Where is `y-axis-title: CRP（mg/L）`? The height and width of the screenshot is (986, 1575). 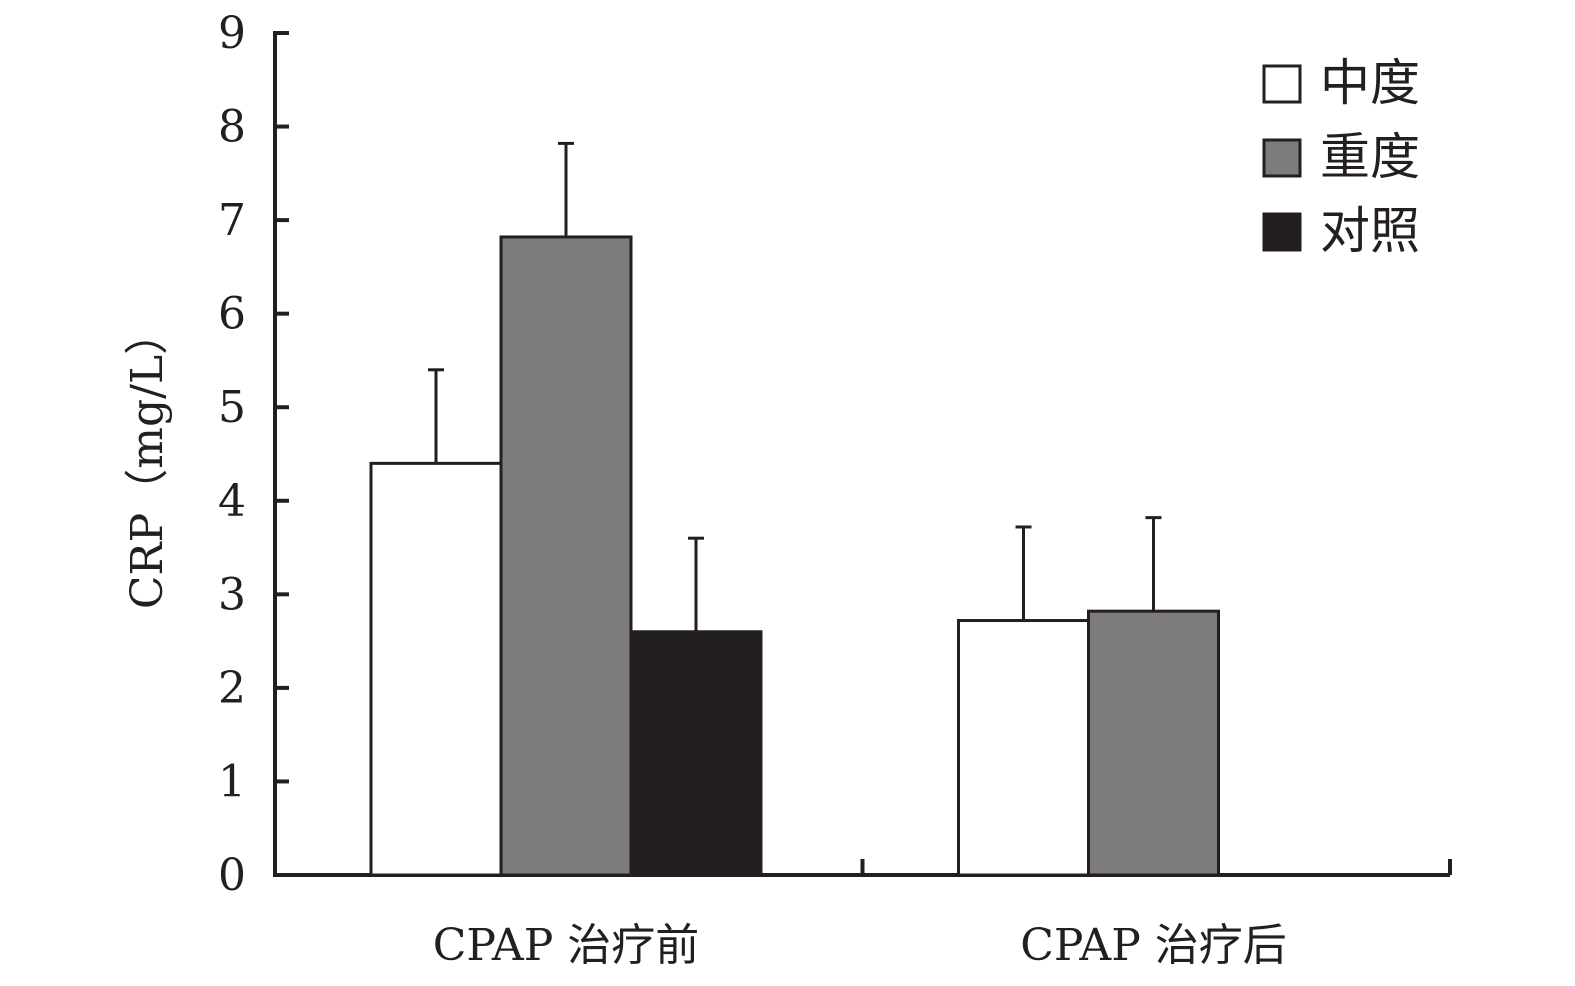
y-axis-title: CRP（mg/L） is located at coordinates (147, 460).